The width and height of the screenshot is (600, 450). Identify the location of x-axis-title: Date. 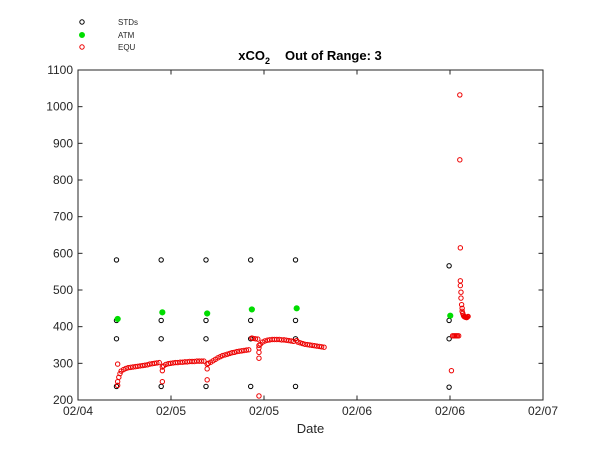
(310, 428).